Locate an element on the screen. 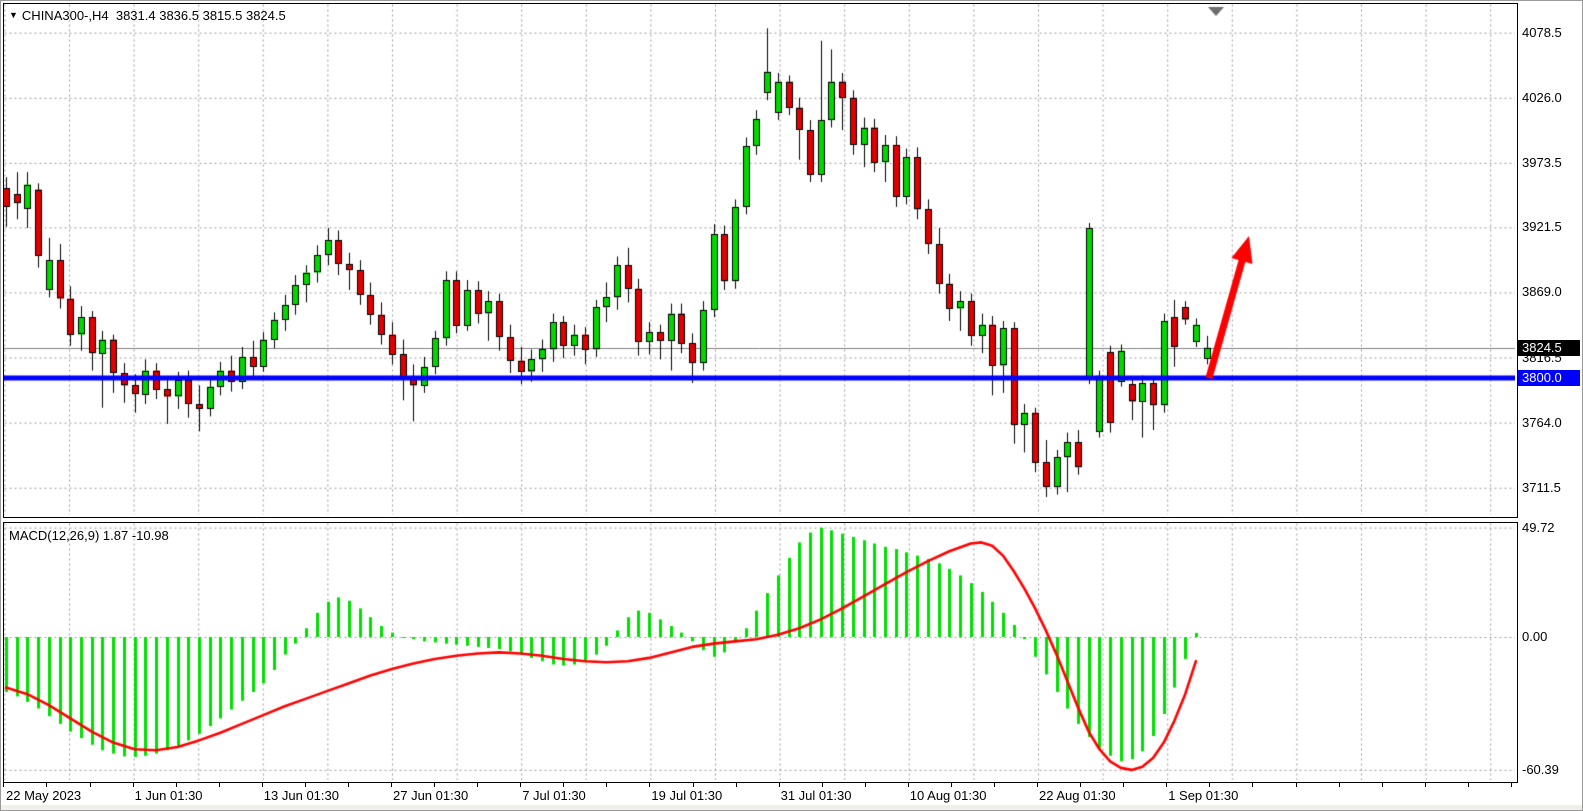 The width and height of the screenshot is (1583, 811). time-axis-label: 27 Jun 01:30 is located at coordinates (431, 795).